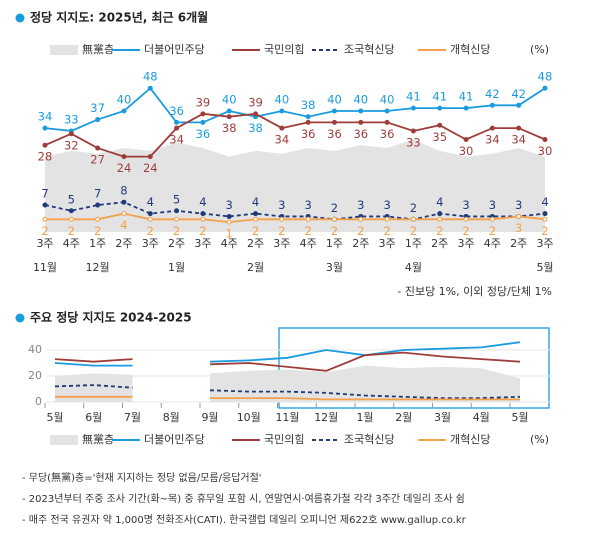  Describe the element at coordinates (174, 439) in the screenshot. I see `legend-label: 더불어민주당` at that location.